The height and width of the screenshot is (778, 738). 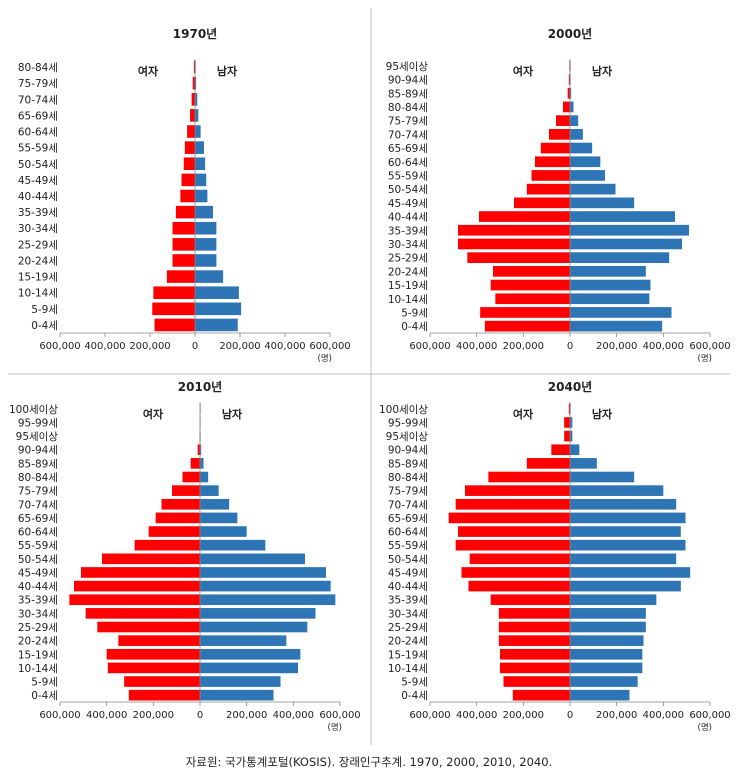 What do you see at coordinates (38, 423) in the screenshot?
I see `age-tick-label: 95-99세` at bounding box center [38, 423].